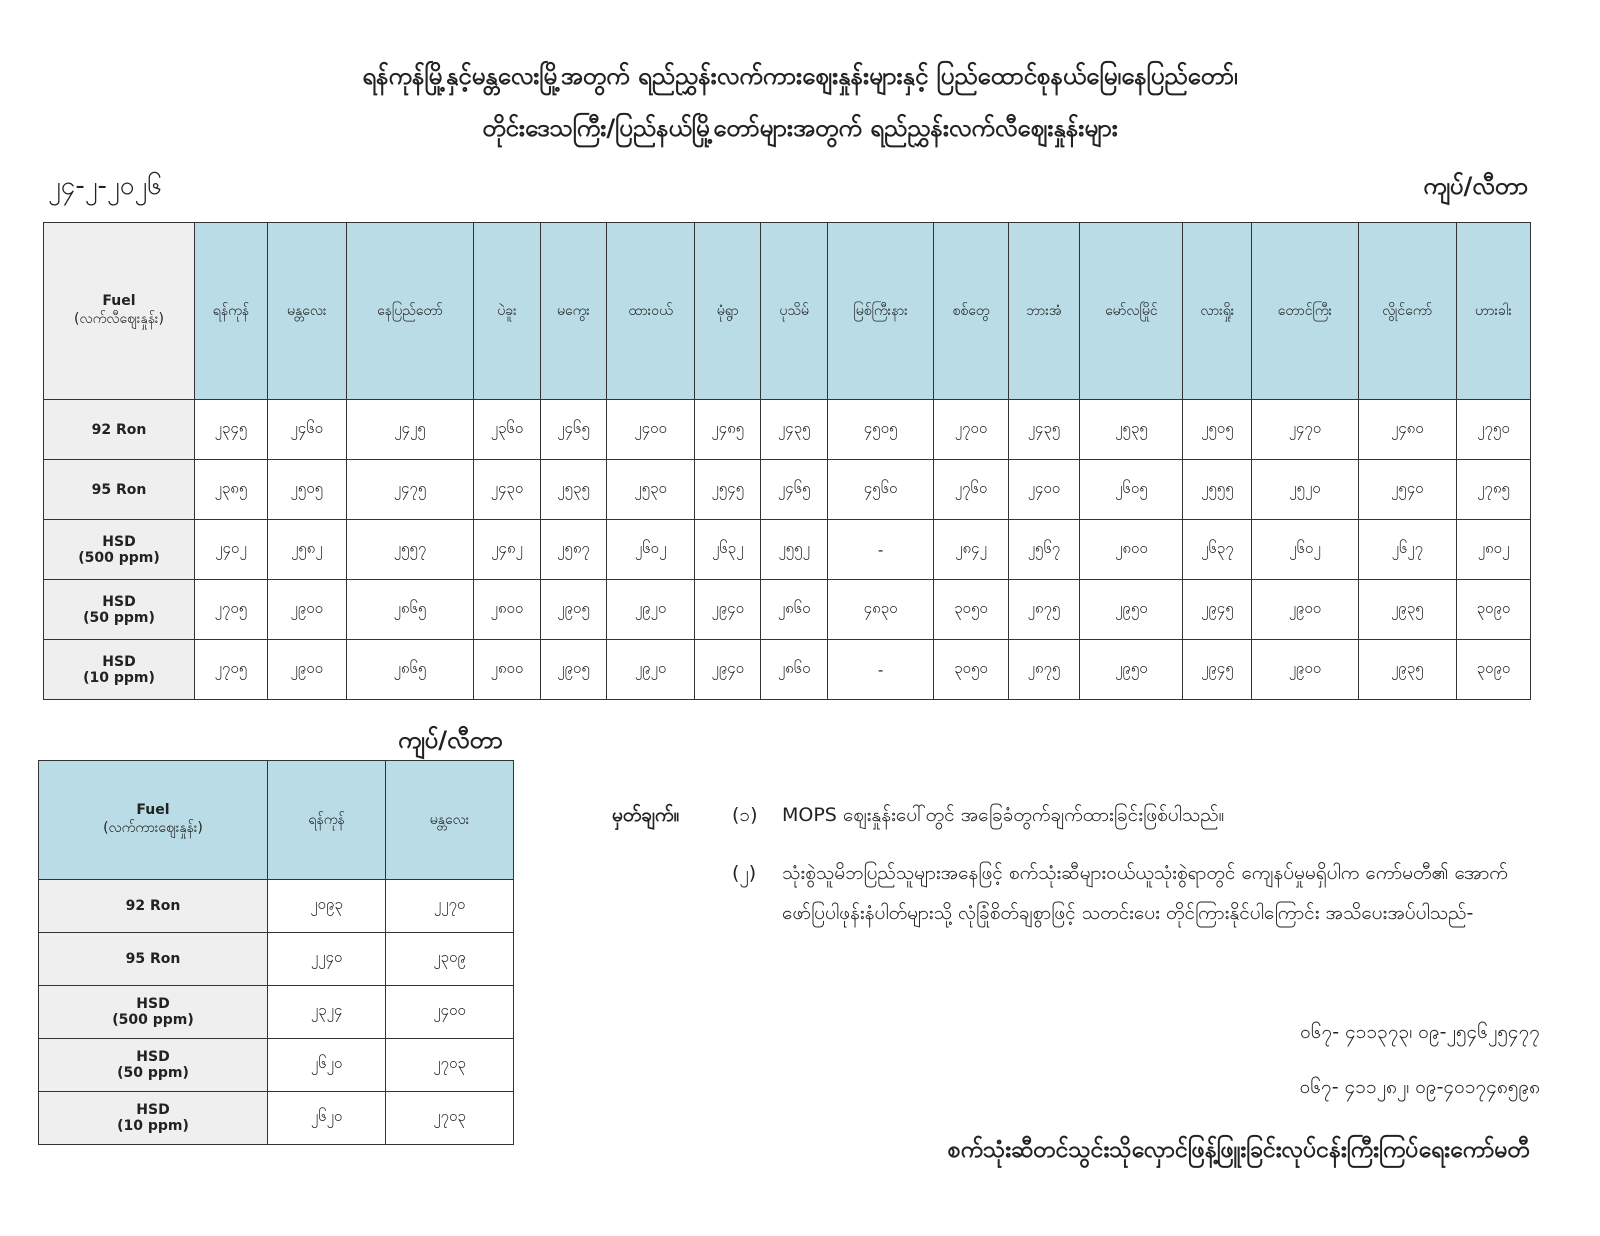 The image size is (1600, 1236). I want to click on price-cell: ၂၆၀၂, so click(1305, 549).